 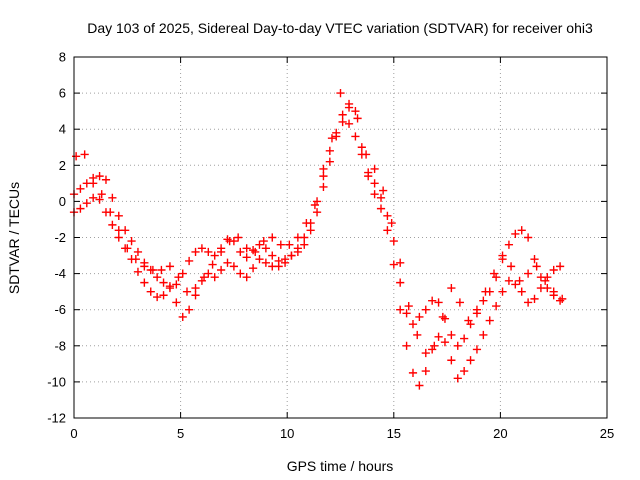 I want to click on x-tick-label: 15, so click(x=394, y=433).